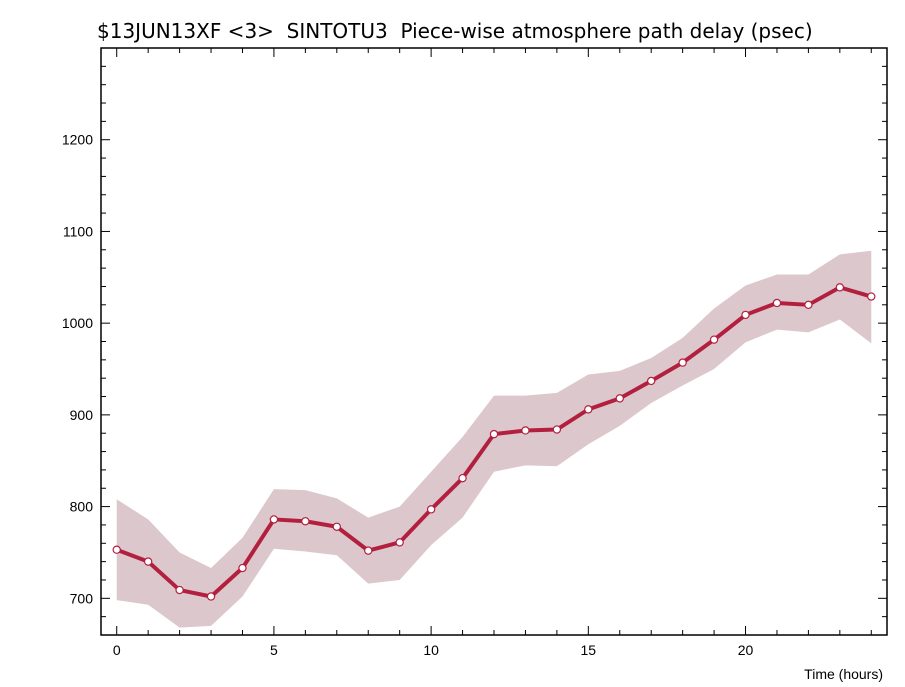  What do you see at coordinates (78, 231) in the screenshot?
I see `y-tick-label: 1100` at bounding box center [78, 231].